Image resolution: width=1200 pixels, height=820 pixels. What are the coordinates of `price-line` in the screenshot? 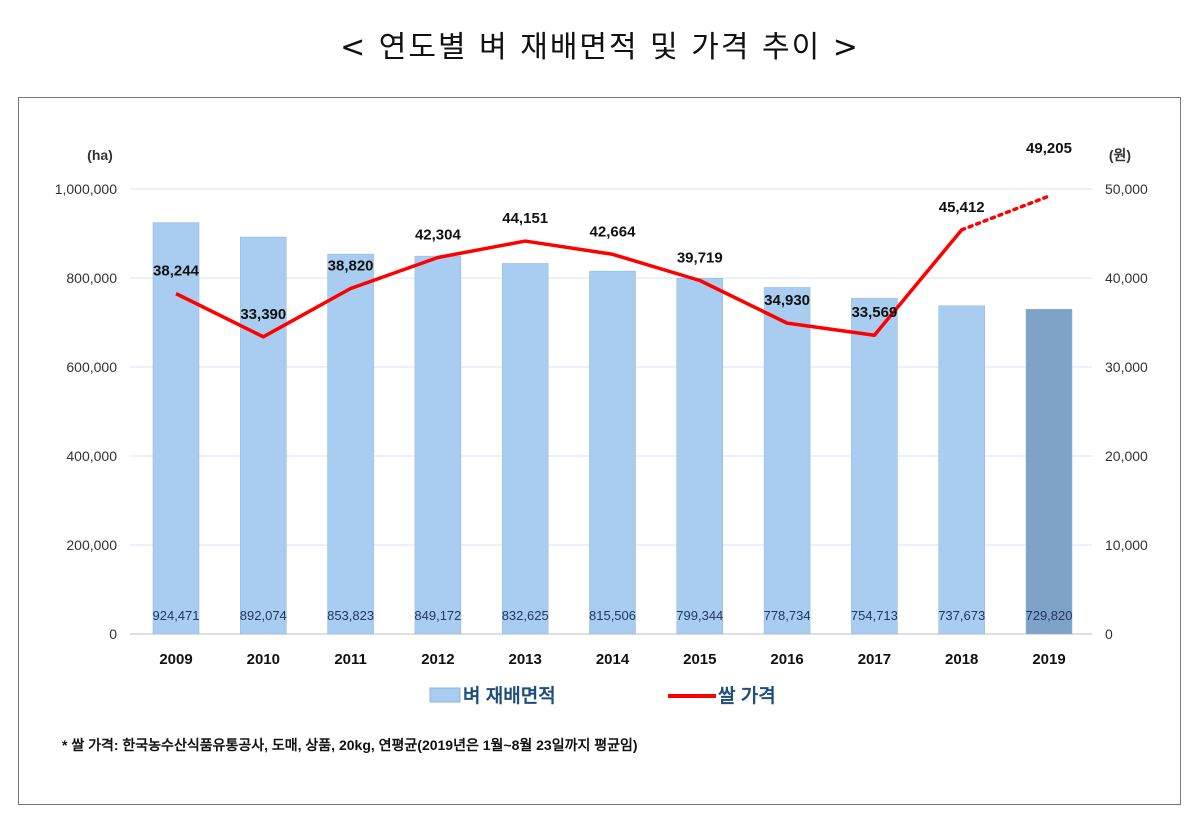 It's located at (569, 283).